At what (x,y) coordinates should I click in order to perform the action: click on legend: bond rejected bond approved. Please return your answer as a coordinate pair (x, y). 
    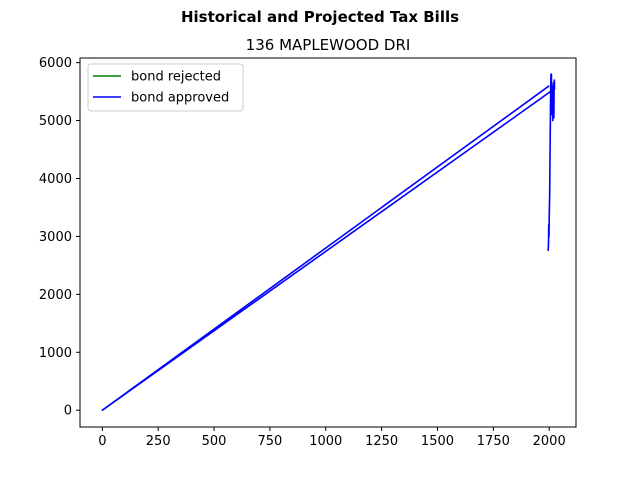
    Looking at the image, I should click on (165, 87).